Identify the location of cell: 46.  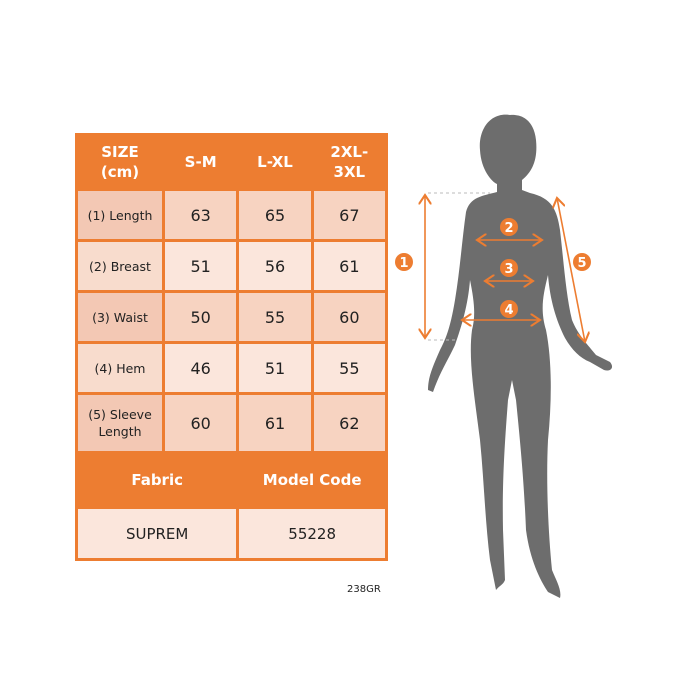
(200, 368).